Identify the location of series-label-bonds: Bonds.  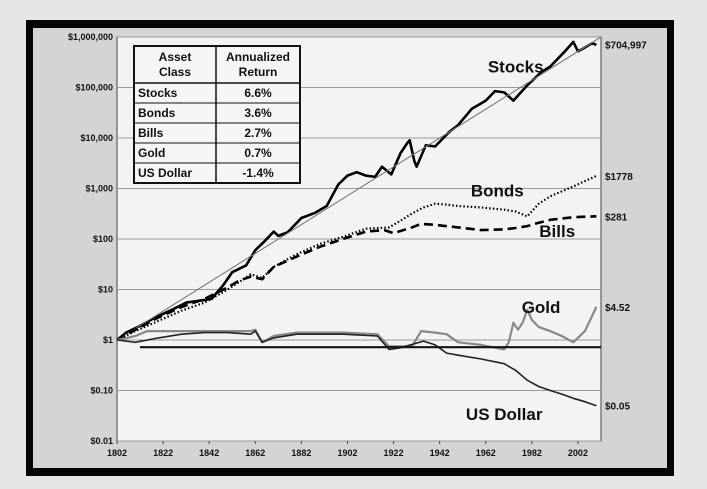
(497, 190).